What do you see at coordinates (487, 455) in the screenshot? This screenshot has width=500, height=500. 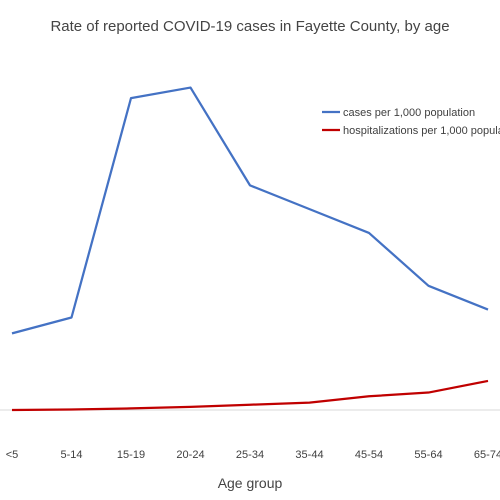 I see `x-tick-label: 65-74` at bounding box center [487, 455].